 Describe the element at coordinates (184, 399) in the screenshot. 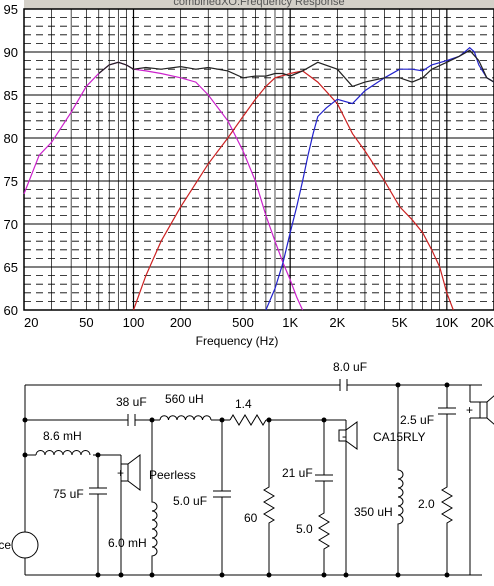

I see `label-560uh: 560 uH` at that location.